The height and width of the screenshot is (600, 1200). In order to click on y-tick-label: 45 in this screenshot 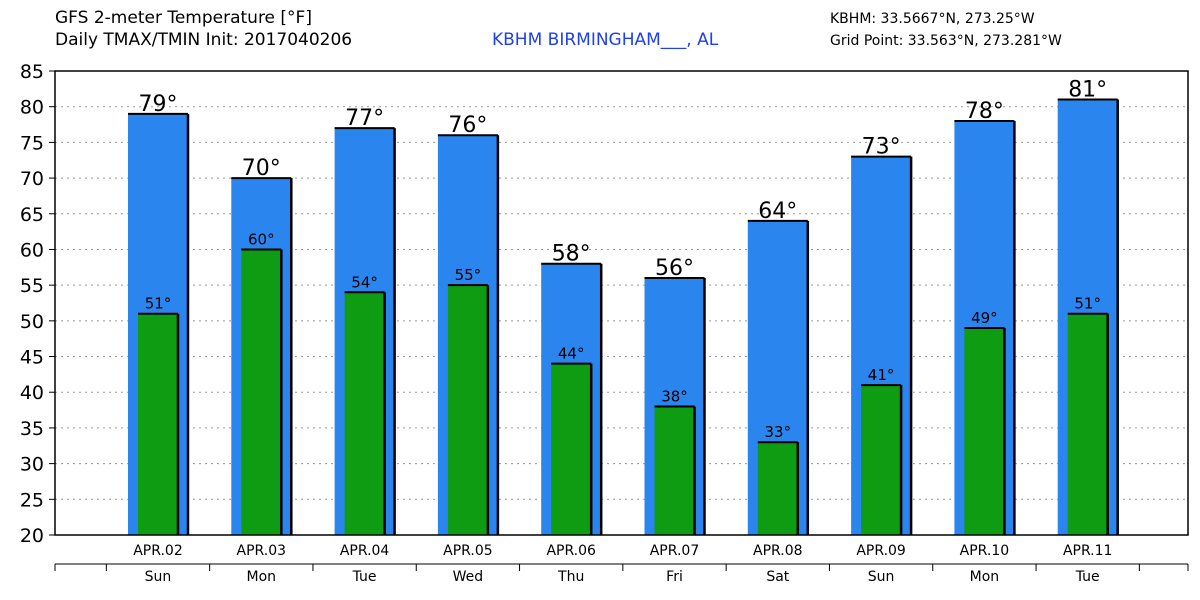, I will do `click(32, 358)`.